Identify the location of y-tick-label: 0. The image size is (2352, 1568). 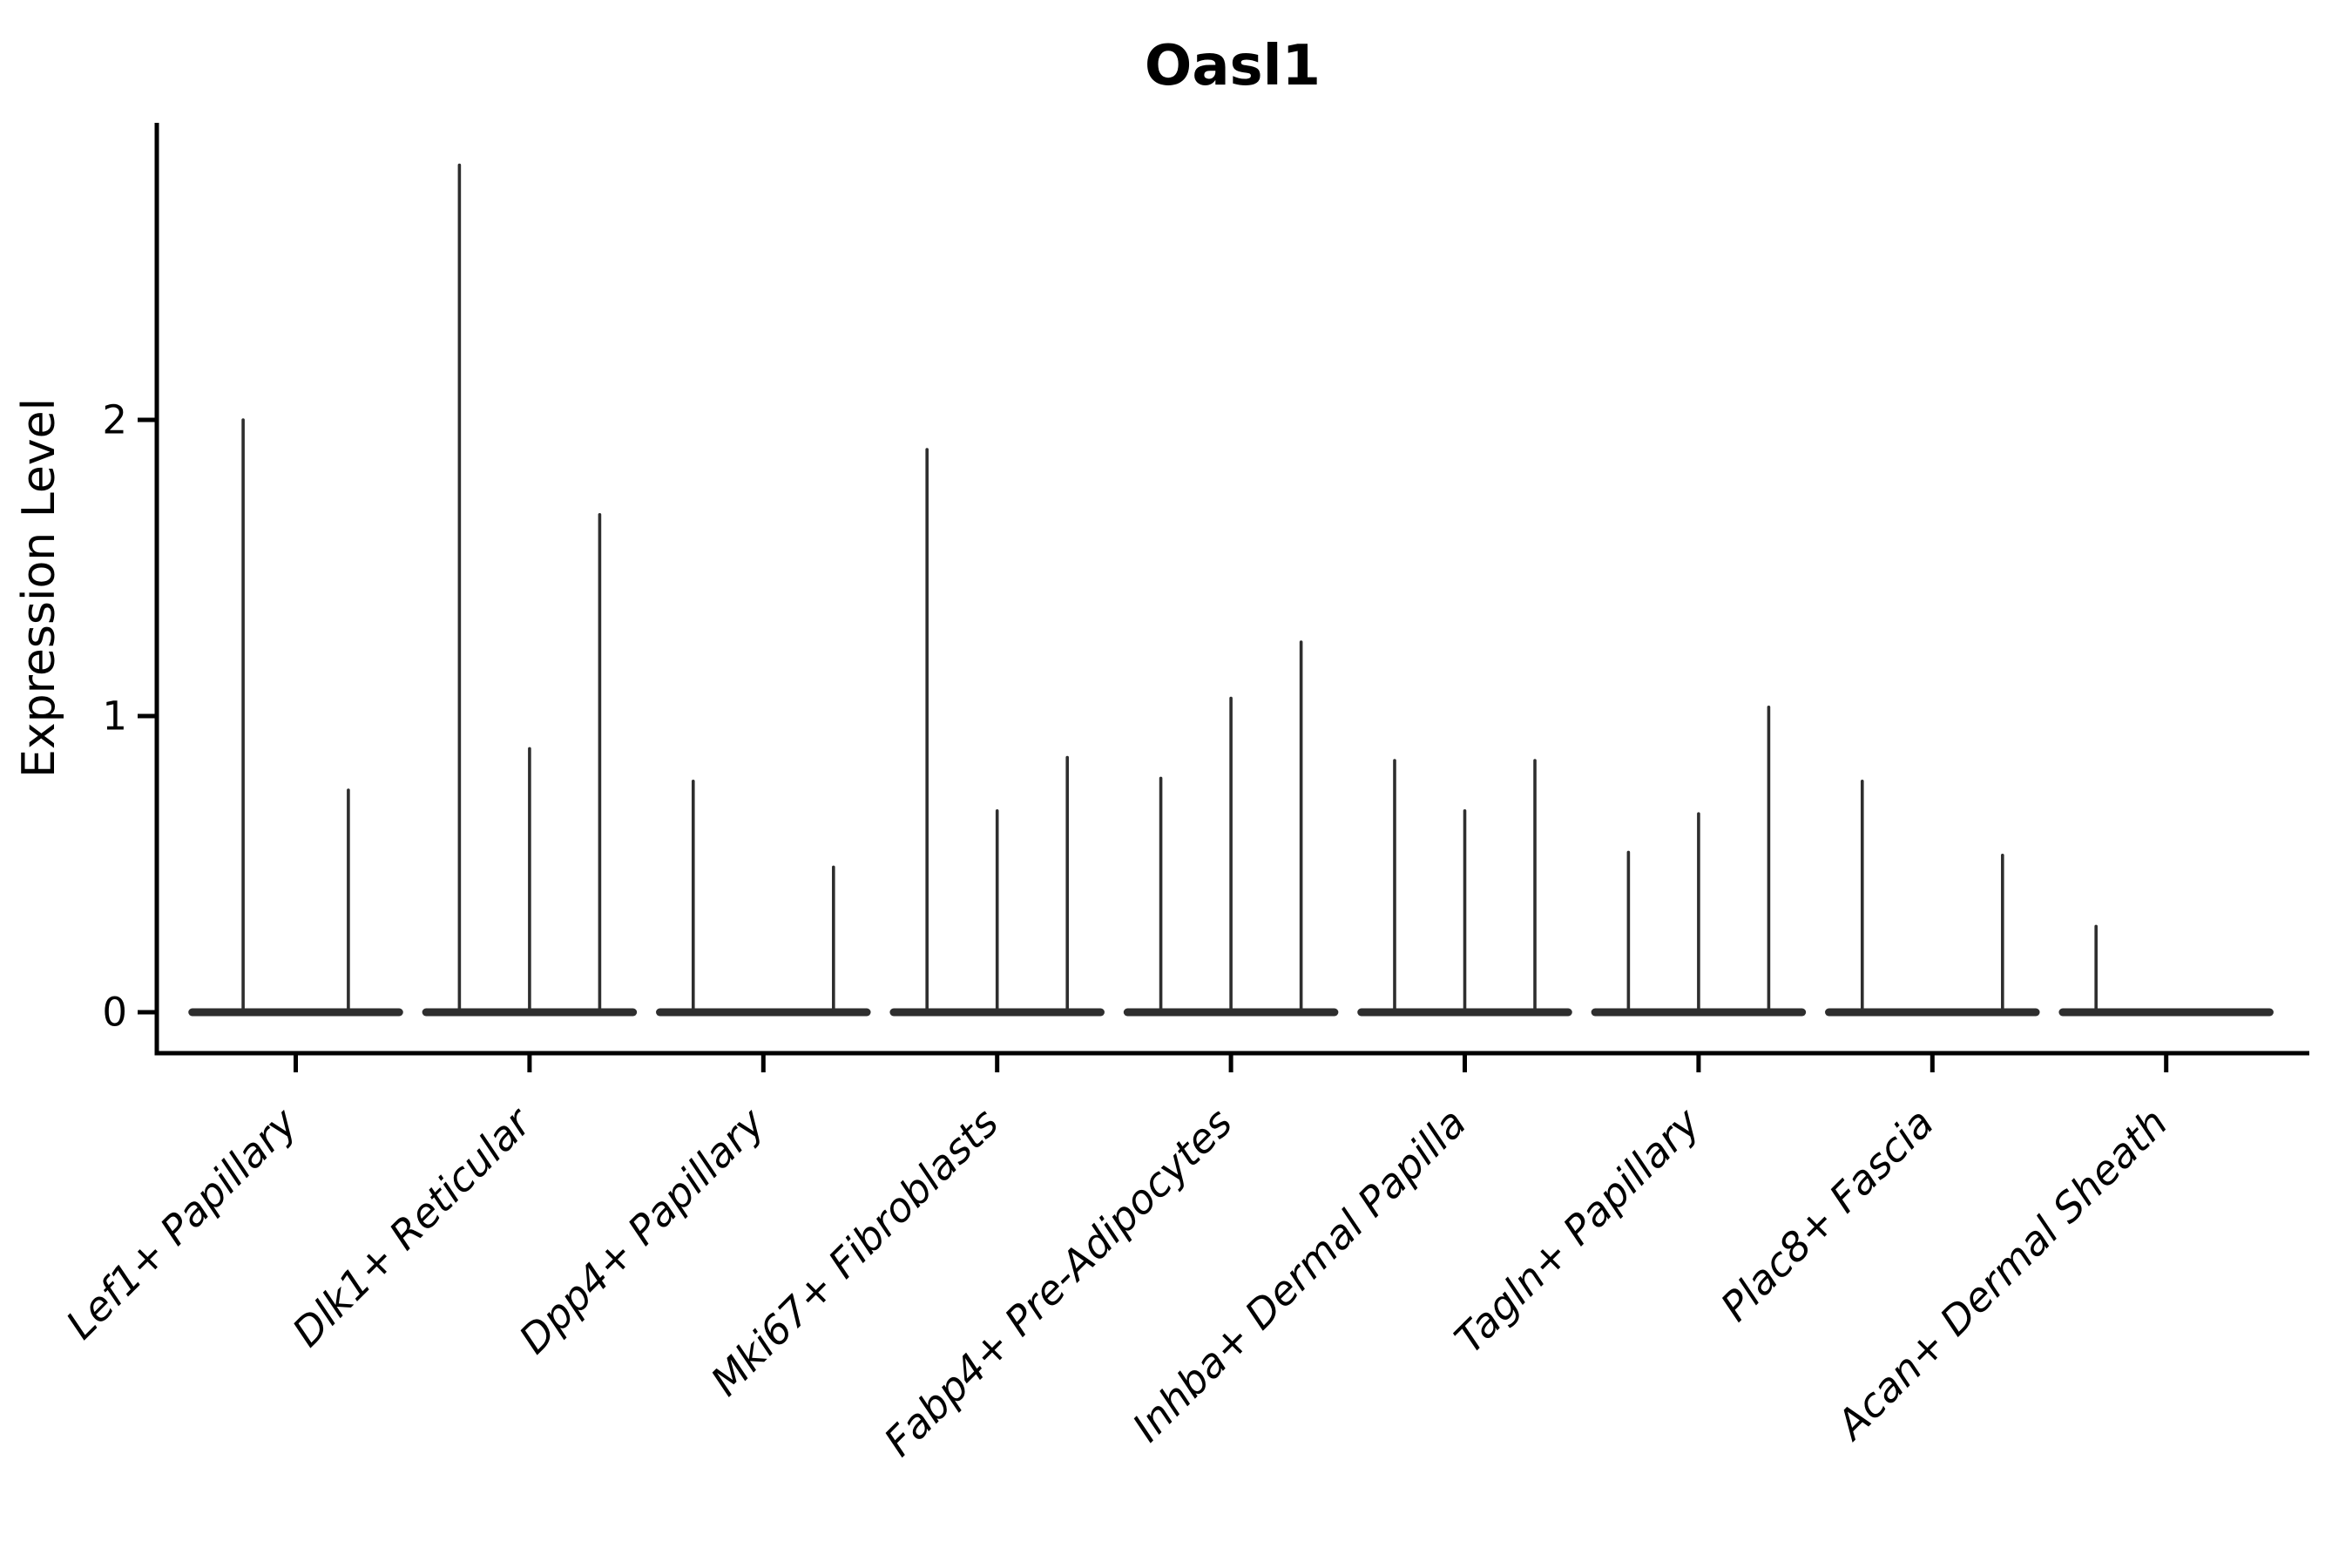
(114, 1013).